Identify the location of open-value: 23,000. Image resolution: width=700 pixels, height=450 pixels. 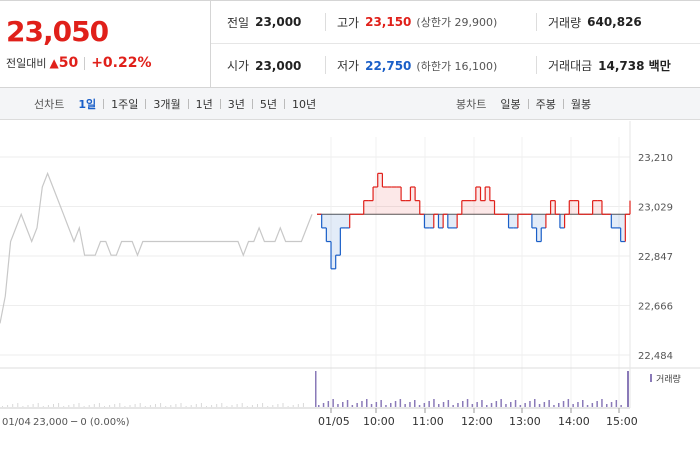
(278, 65).